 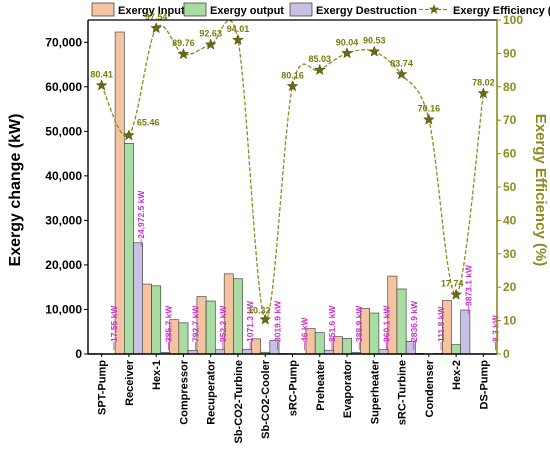 What do you see at coordinates (63, 87) in the screenshot?
I see `y-tick-label-left: 60,000` at bounding box center [63, 87].